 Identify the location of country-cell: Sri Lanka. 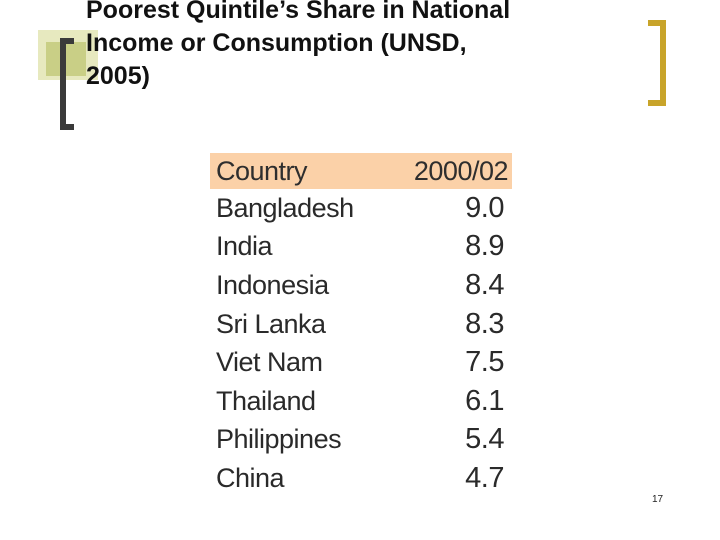
(271, 323).